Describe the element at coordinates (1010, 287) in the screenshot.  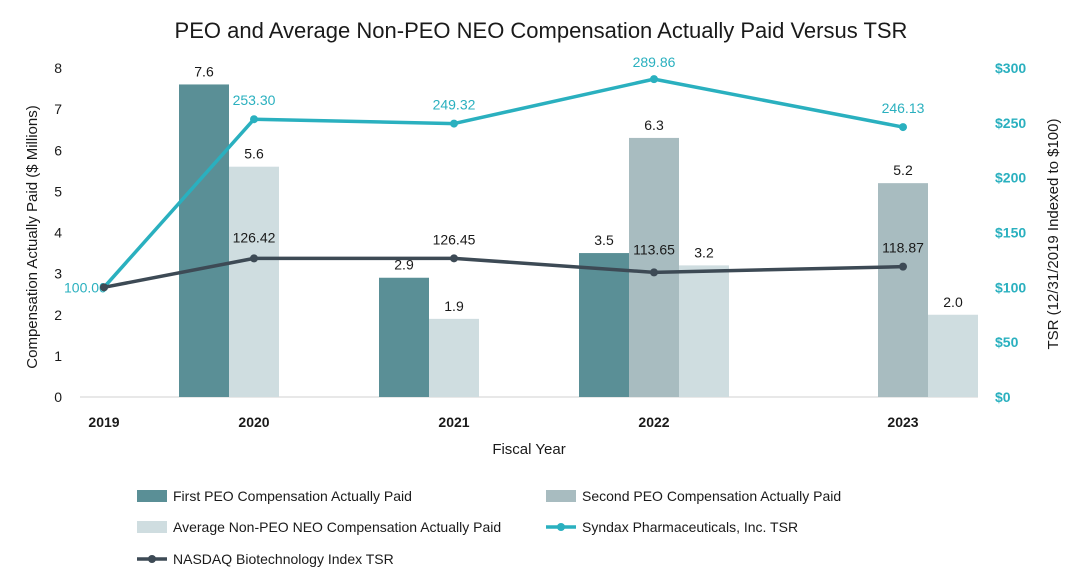
I see `y2-tick-label: $100` at that location.